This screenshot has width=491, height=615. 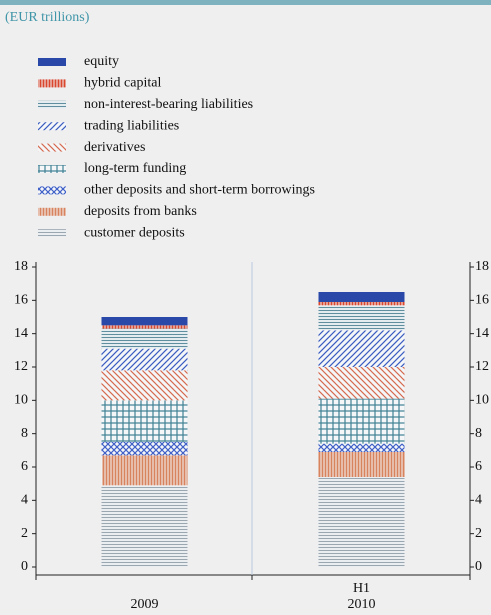 I want to click on y2-tick-label: 6, so click(x=478, y=466).